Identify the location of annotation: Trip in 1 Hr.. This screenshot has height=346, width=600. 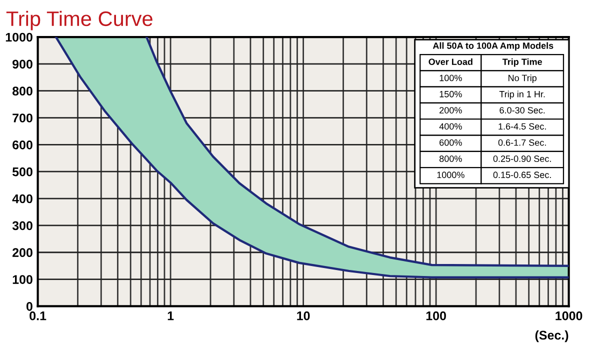
(522, 95).